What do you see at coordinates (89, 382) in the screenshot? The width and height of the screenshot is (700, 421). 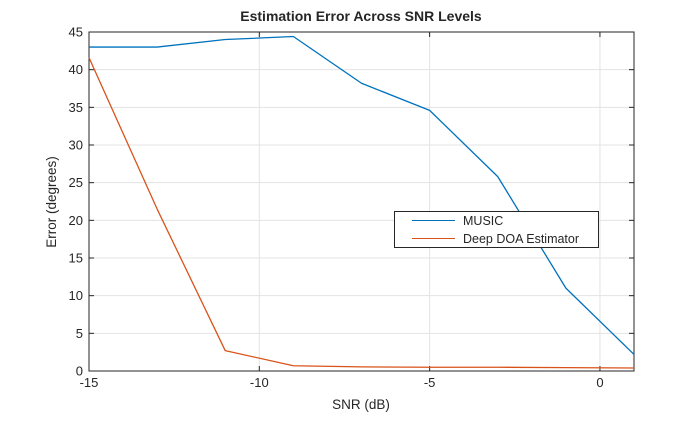 I see `x-tick-label: -15` at bounding box center [89, 382].